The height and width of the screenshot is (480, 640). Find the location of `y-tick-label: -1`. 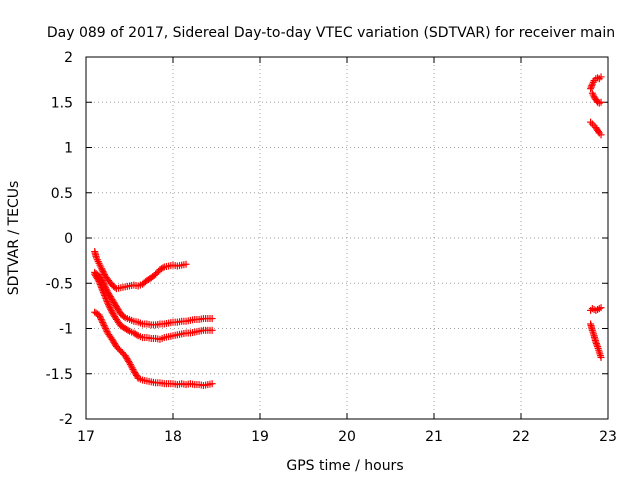

y-tick-label: -1 is located at coordinates (66, 330).